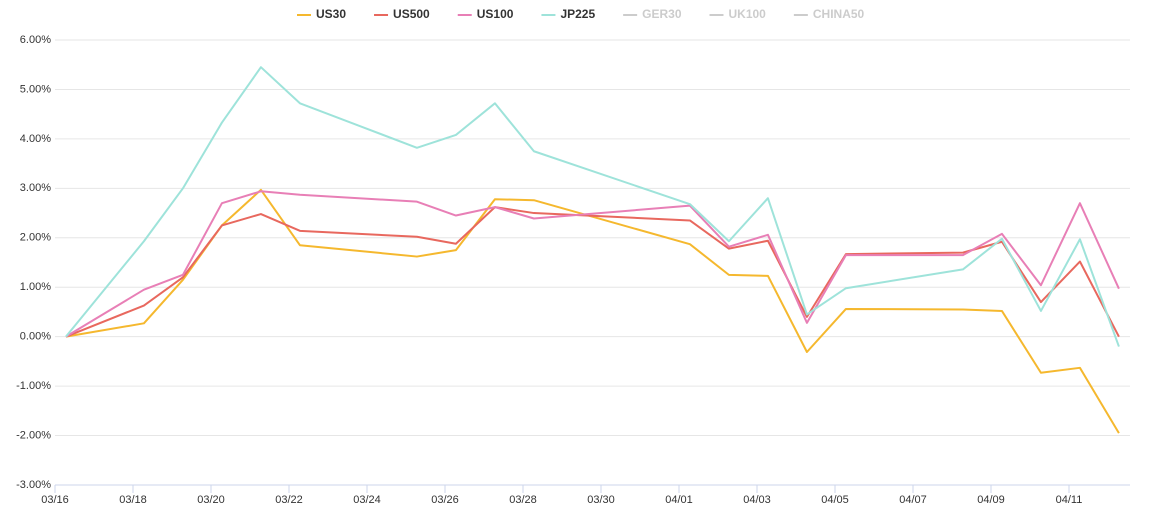  I want to click on legend-item: US500, so click(402, 14).